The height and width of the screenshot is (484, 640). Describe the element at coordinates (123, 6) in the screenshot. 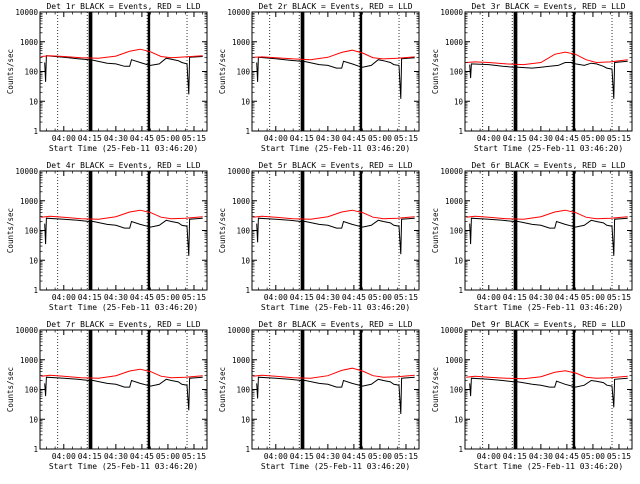

I see `panel-title: Det 1r BLACK = Events, RED = LLD` at that location.